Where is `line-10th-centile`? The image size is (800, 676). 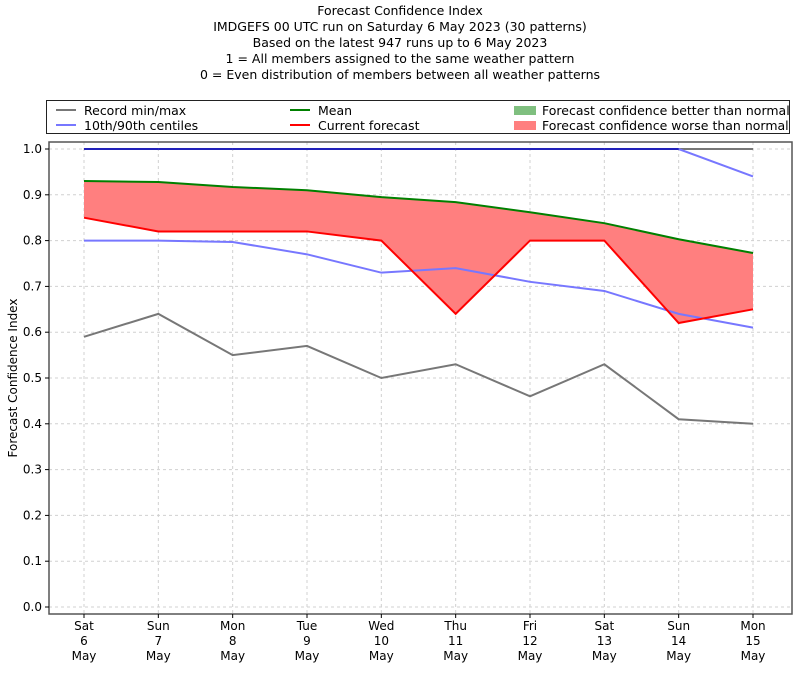
line-10th-centile is located at coordinates (419, 284).